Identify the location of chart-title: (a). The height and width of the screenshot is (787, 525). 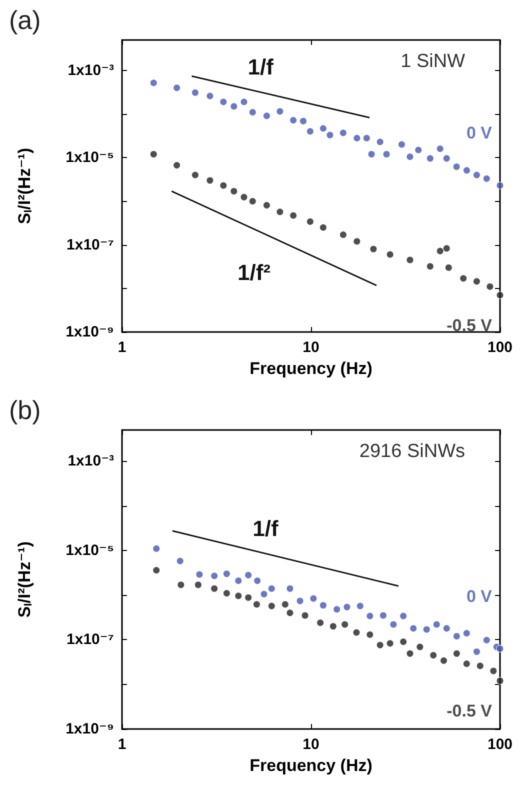
(25, 20).